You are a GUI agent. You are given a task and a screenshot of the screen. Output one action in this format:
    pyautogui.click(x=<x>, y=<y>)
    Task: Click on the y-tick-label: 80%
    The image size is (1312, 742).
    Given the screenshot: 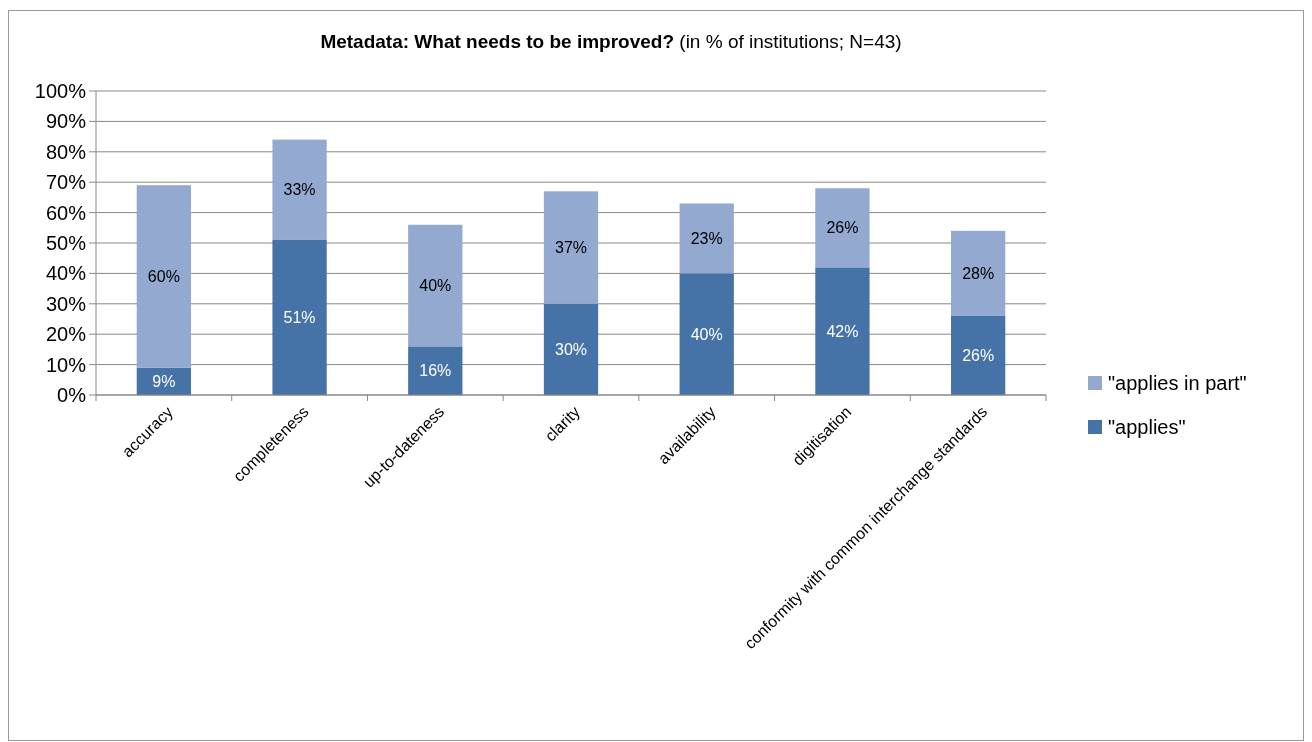 What is the action you would take?
    pyautogui.click(x=66, y=151)
    